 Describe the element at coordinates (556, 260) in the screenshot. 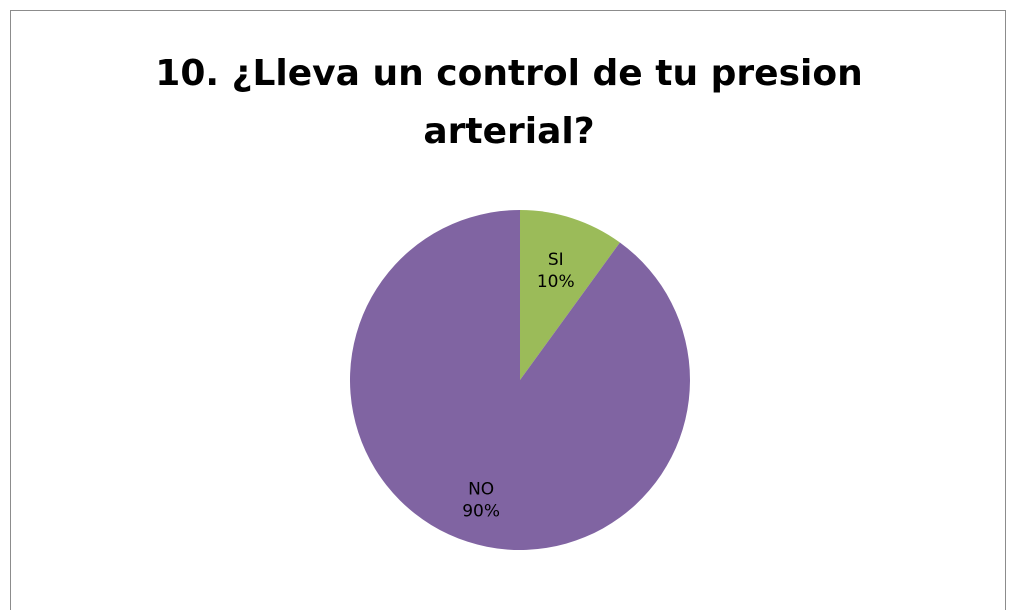

I see `slice-label-si-category: SI` at that location.